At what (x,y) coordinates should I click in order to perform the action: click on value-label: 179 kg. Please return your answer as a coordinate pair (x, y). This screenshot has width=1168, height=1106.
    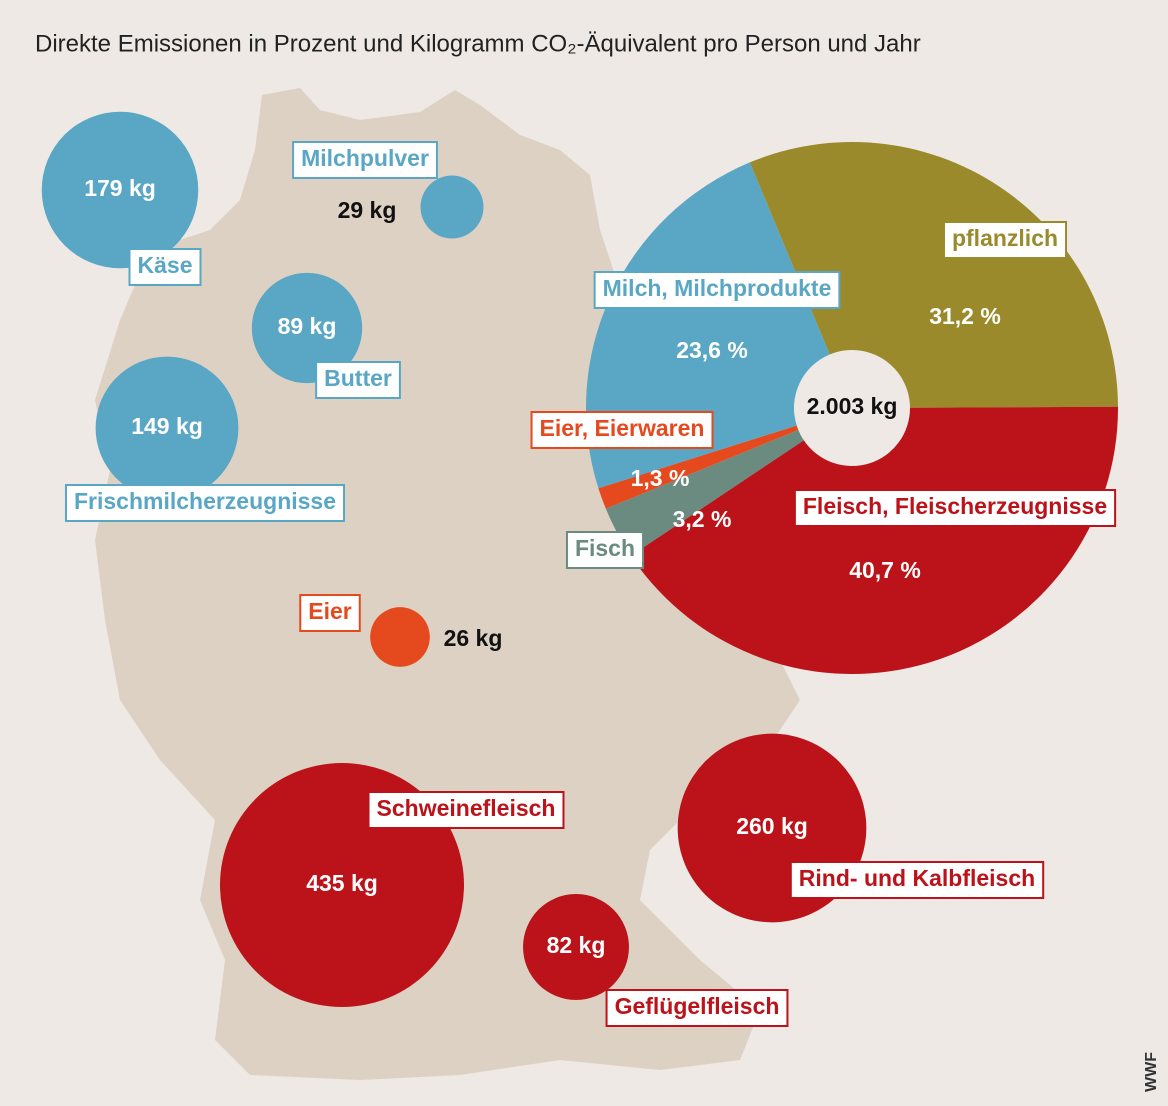
    Looking at the image, I should click on (120, 188).